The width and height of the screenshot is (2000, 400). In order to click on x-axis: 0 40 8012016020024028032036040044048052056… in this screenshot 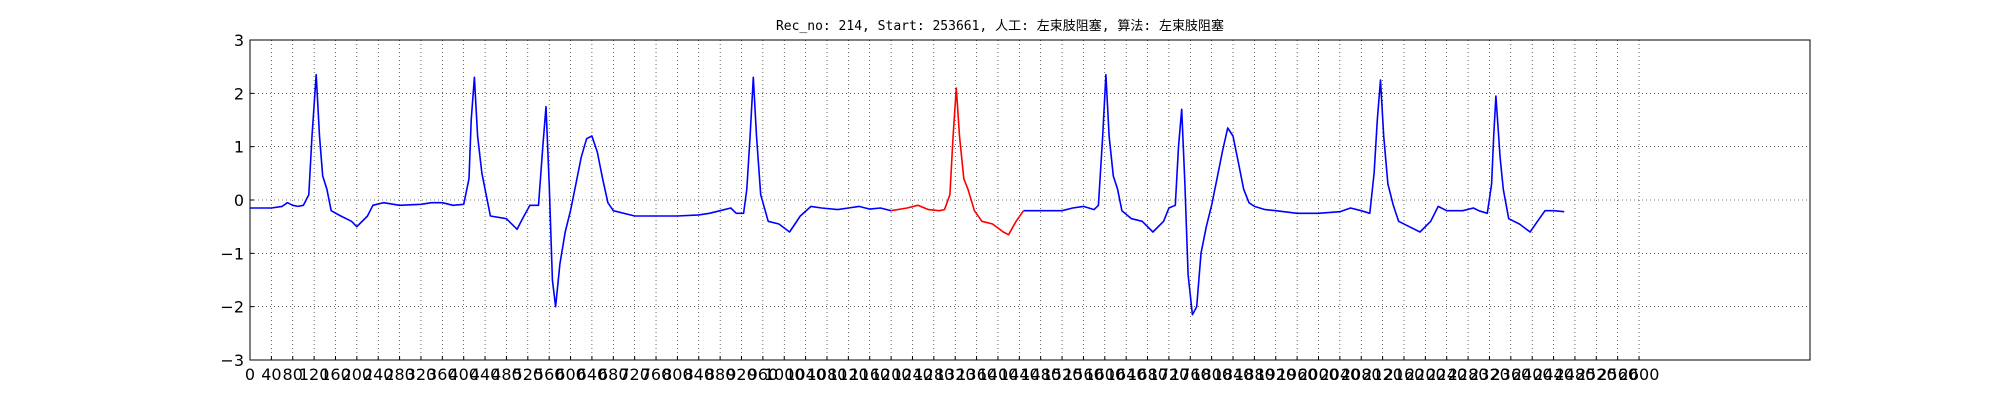, I will do `click(952, 370)`.